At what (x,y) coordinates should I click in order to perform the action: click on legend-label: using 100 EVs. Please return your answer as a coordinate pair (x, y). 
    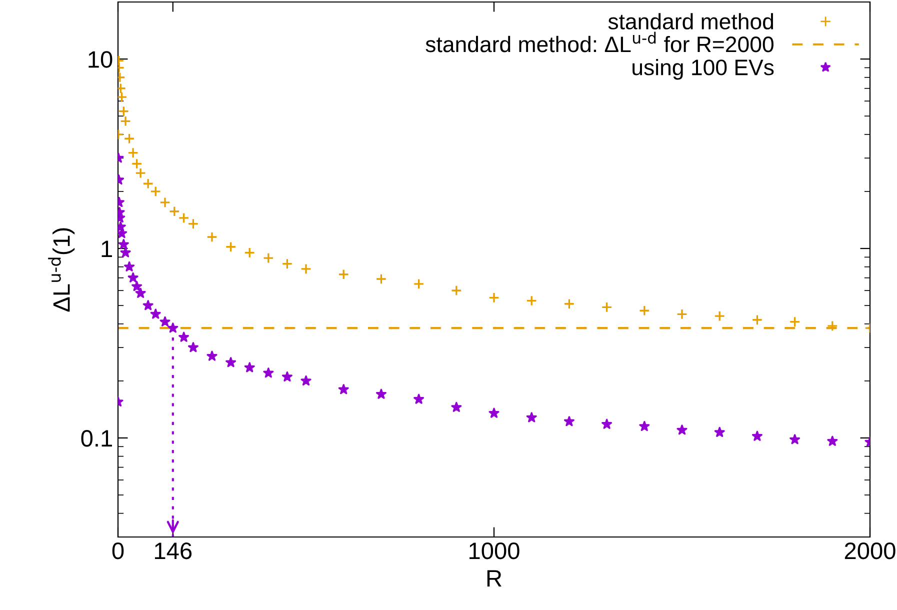
    Looking at the image, I should click on (703, 69).